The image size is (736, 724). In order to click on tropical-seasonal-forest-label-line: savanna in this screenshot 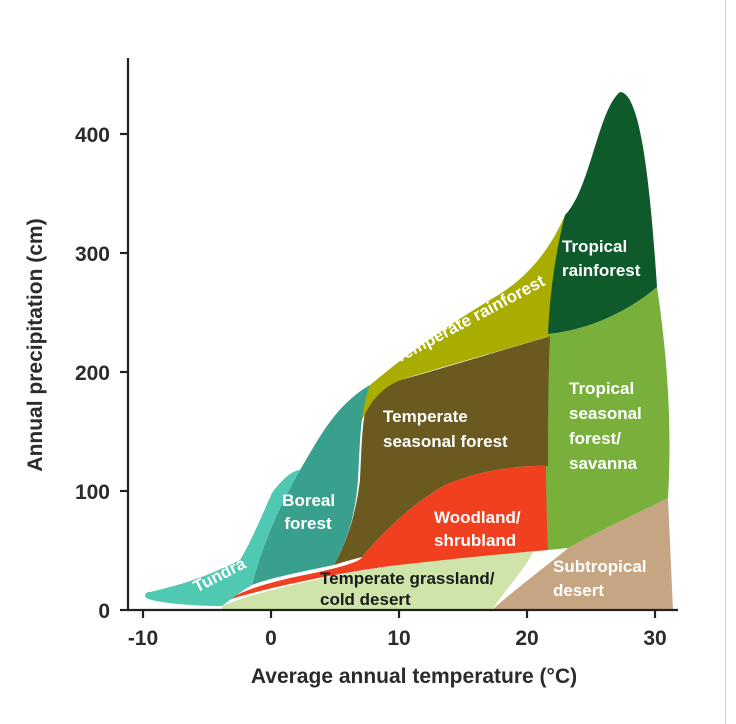, I will do `click(603, 463)`.